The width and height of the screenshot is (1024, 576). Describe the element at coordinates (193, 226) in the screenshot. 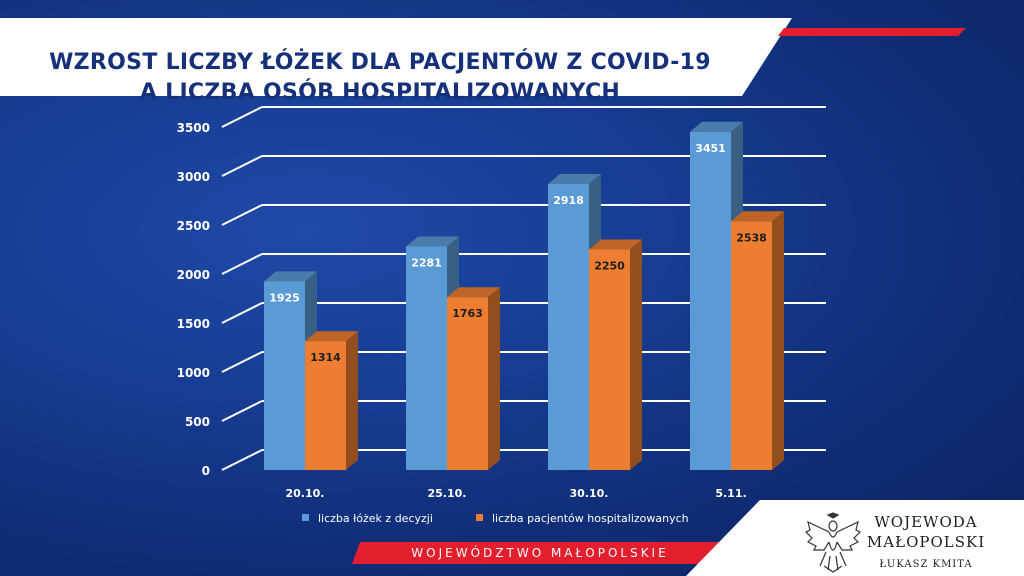

I see `y-tick-label: 2500` at that location.